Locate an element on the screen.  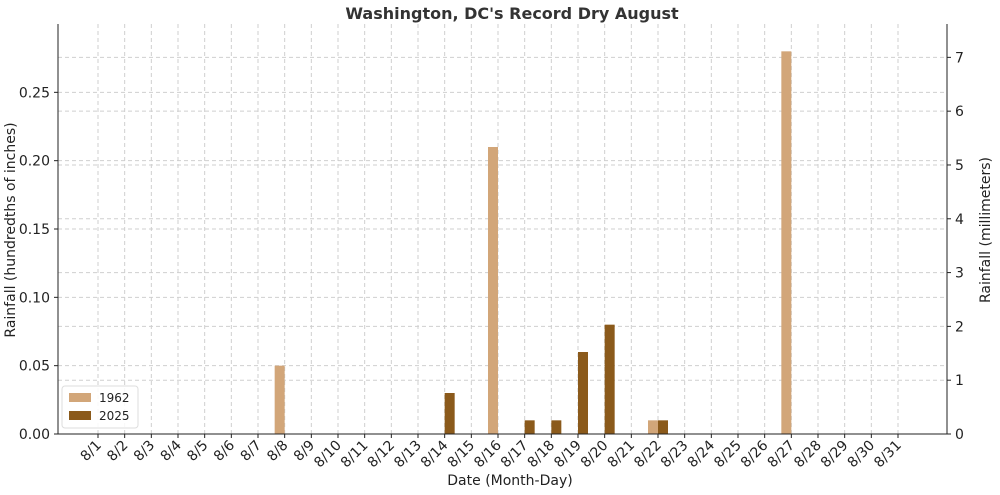
x-tick-label: 8/28 is located at coordinates (808, 455).